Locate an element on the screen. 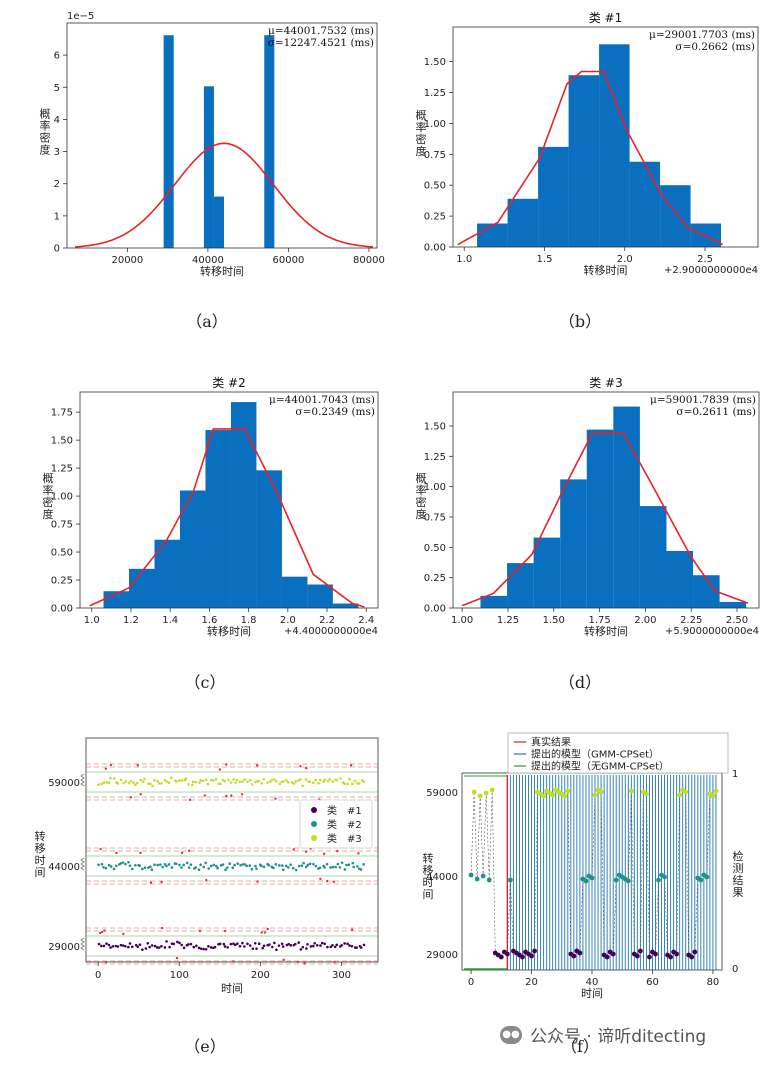  x-tick-label: 2.4 is located at coordinates (366, 620).